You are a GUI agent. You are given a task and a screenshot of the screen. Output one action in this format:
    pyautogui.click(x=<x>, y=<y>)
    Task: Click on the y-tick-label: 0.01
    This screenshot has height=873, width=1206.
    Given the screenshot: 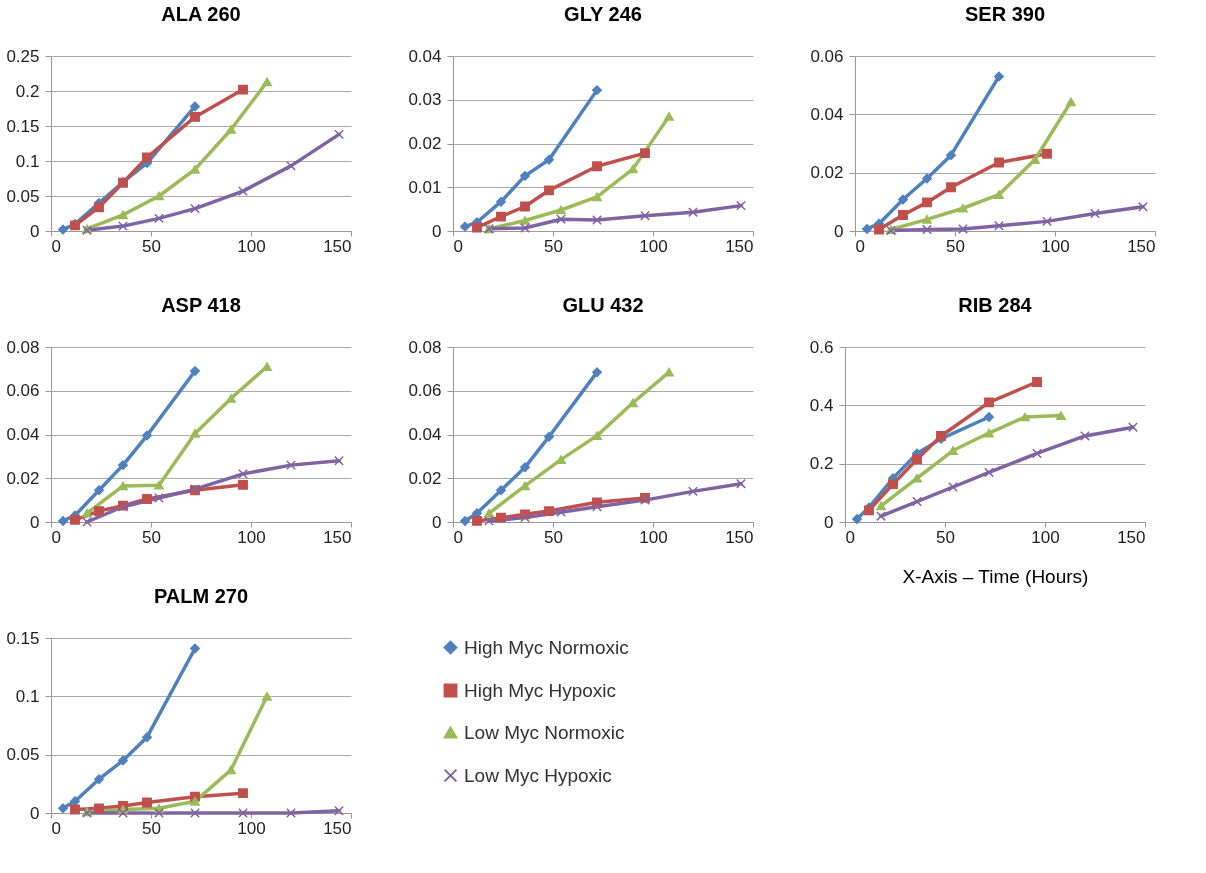 What is the action you would take?
    pyautogui.click(x=425, y=187)
    